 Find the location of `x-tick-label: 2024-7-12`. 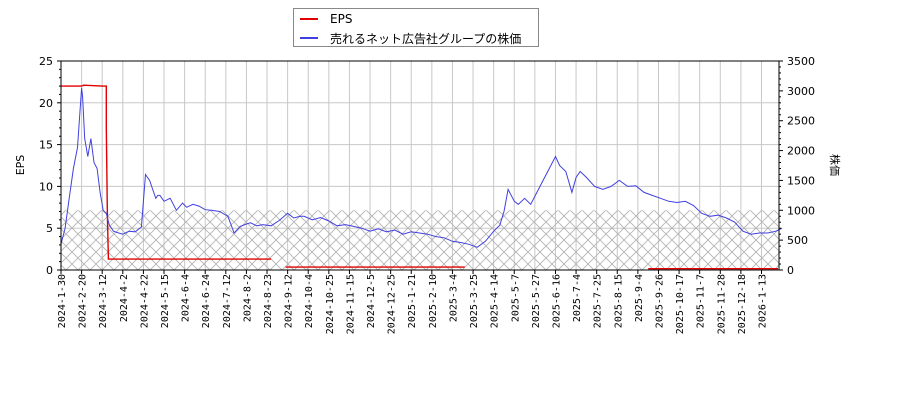

x-tick-label: 2024-7-12 is located at coordinates (227, 301).